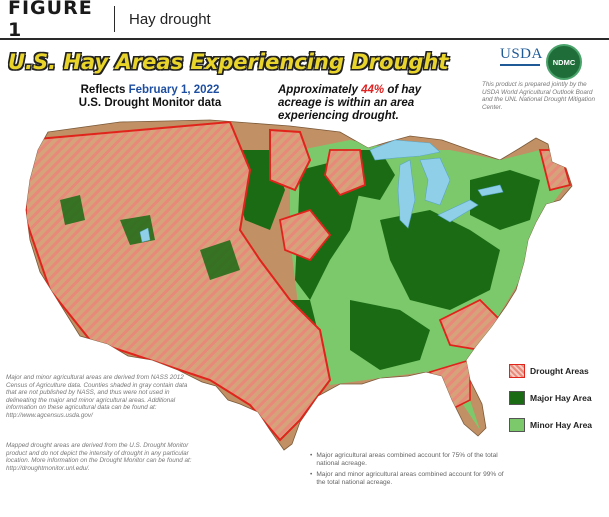  What do you see at coordinates (564, 62) in the screenshot?
I see `ndmc-logo: NDMC` at bounding box center [564, 62].